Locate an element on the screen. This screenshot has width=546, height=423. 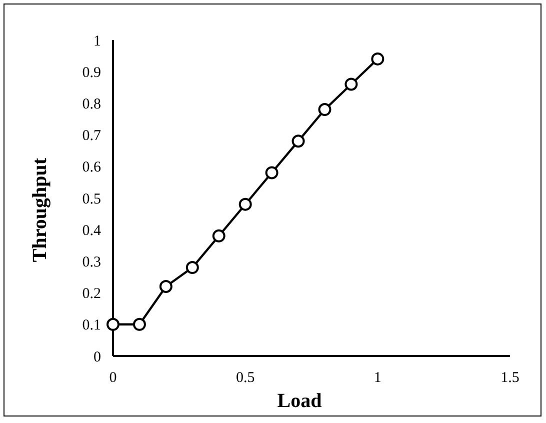
y-tick-label: 0.4 is located at coordinates (92, 230).